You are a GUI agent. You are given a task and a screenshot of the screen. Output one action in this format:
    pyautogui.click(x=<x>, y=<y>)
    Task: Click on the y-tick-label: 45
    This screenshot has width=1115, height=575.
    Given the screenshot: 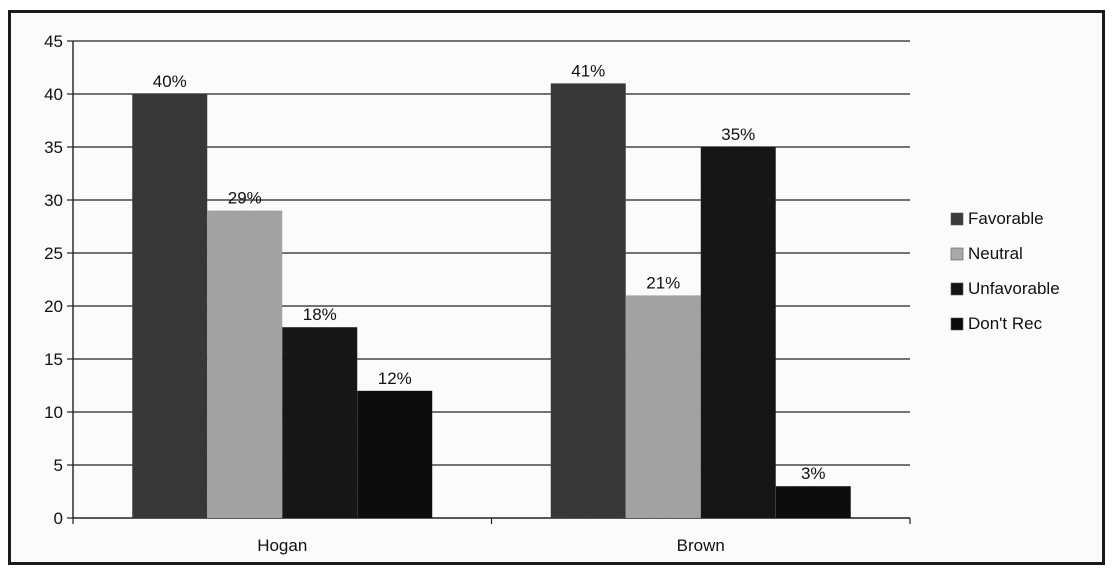 What is the action you would take?
    pyautogui.click(x=53, y=41)
    